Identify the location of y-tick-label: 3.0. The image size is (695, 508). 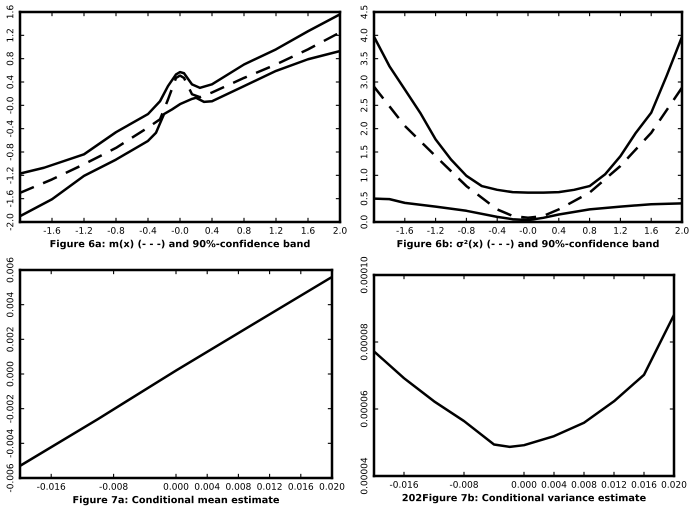
(364, 81).